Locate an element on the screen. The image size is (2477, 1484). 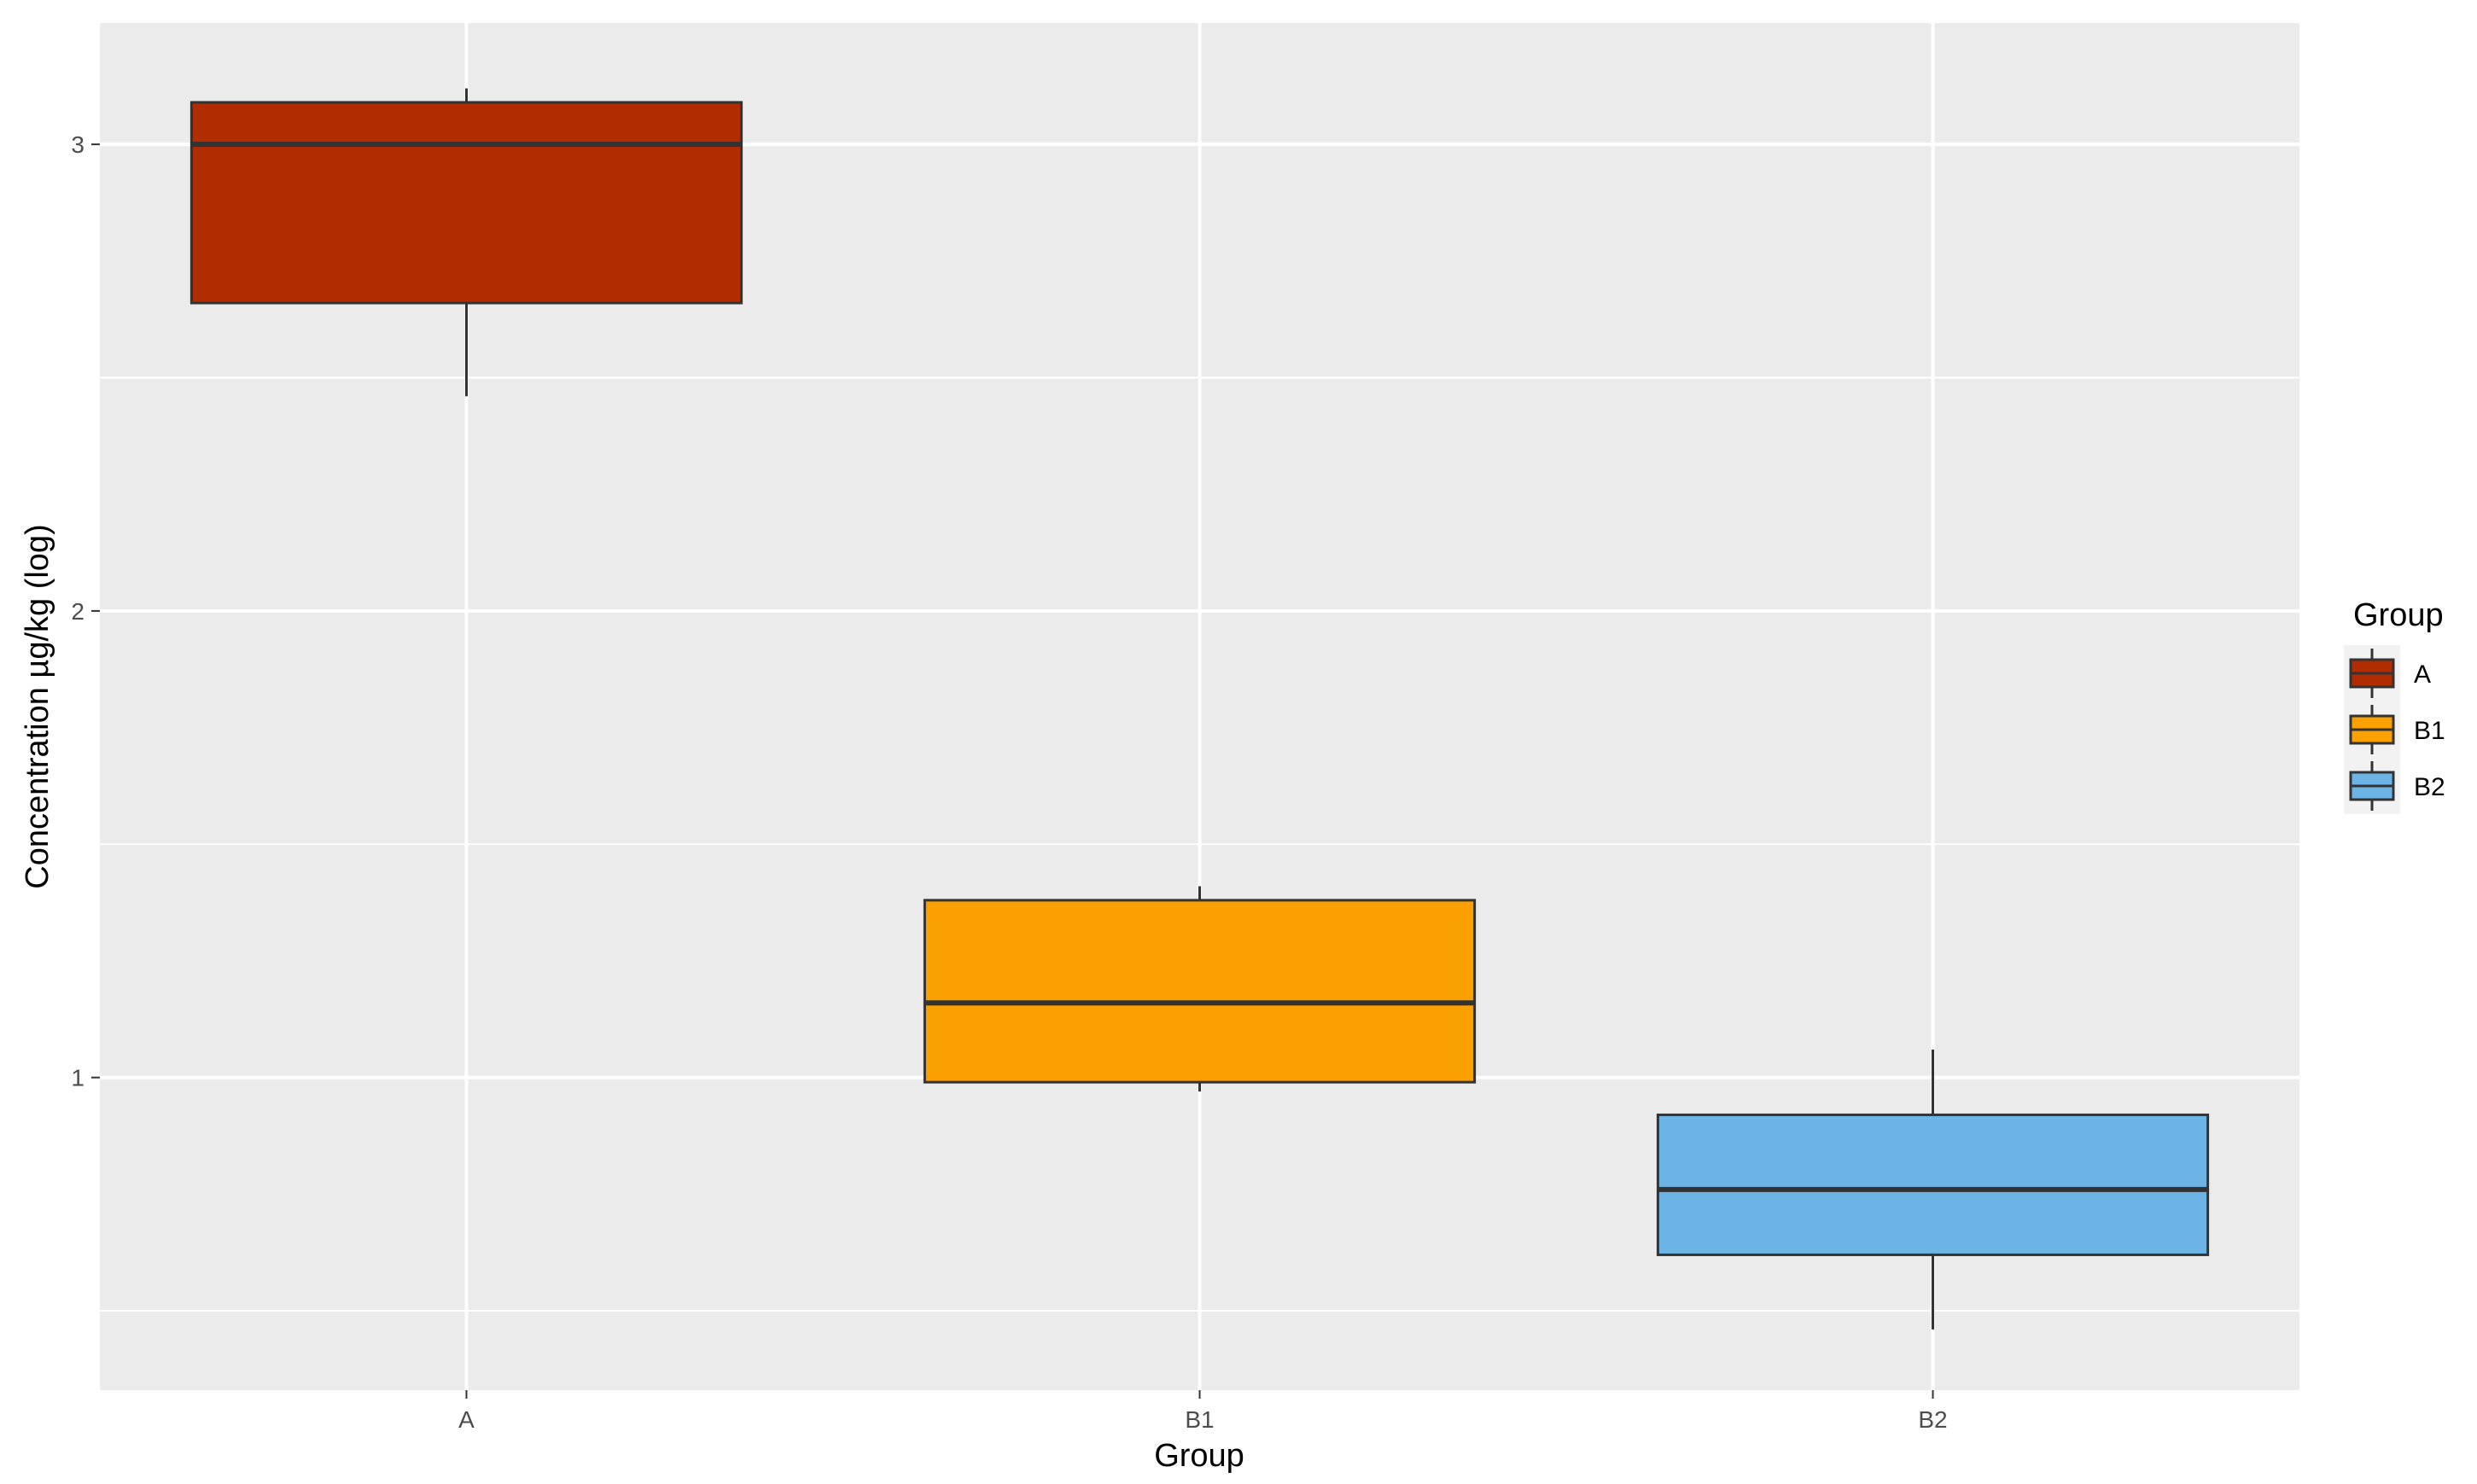
box-a is located at coordinates (466, 242).